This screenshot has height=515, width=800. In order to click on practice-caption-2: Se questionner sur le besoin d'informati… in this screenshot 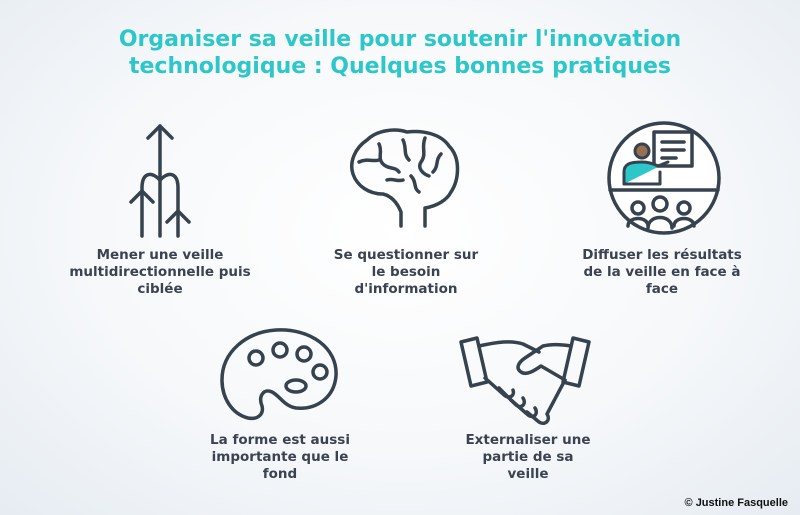, I will do `click(406, 272)`.